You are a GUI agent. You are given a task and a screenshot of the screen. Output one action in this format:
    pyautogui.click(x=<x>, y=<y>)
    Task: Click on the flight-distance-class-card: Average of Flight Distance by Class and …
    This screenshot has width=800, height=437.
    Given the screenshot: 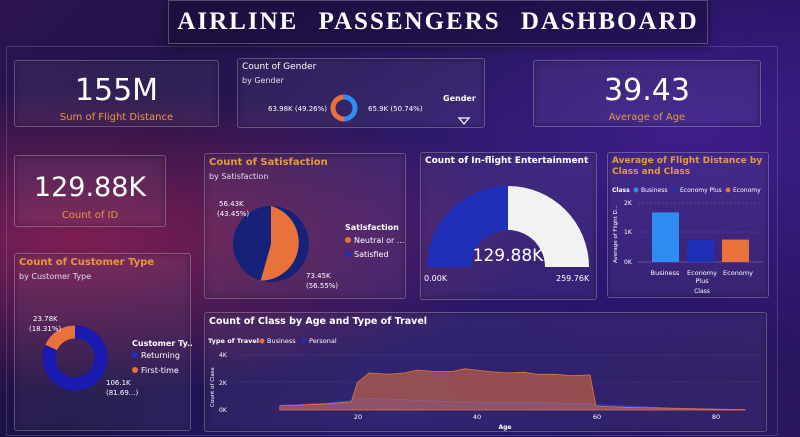 What is the action you would take?
    pyautogui.click(x=688, y=225)
    